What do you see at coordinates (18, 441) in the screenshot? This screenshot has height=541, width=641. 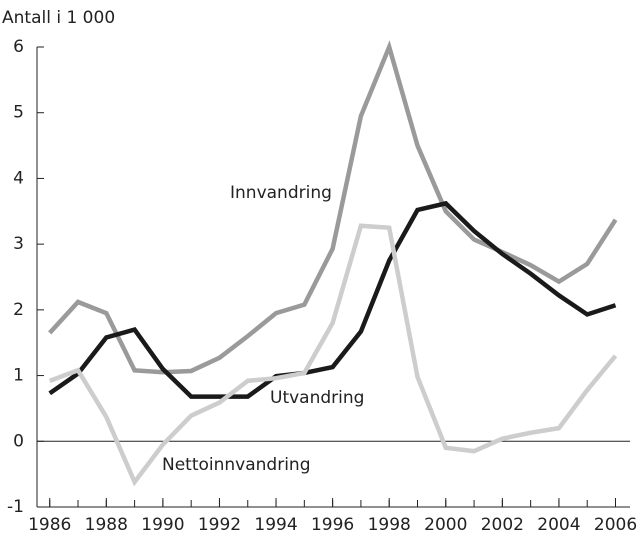 I see `y-tick-label: 0` at bounding box center [18, 441].